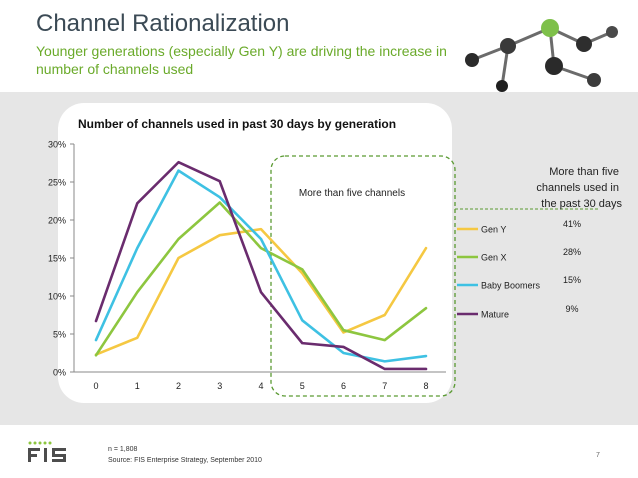  I want to click on y-tick-label: 25%, so click(57, 183).